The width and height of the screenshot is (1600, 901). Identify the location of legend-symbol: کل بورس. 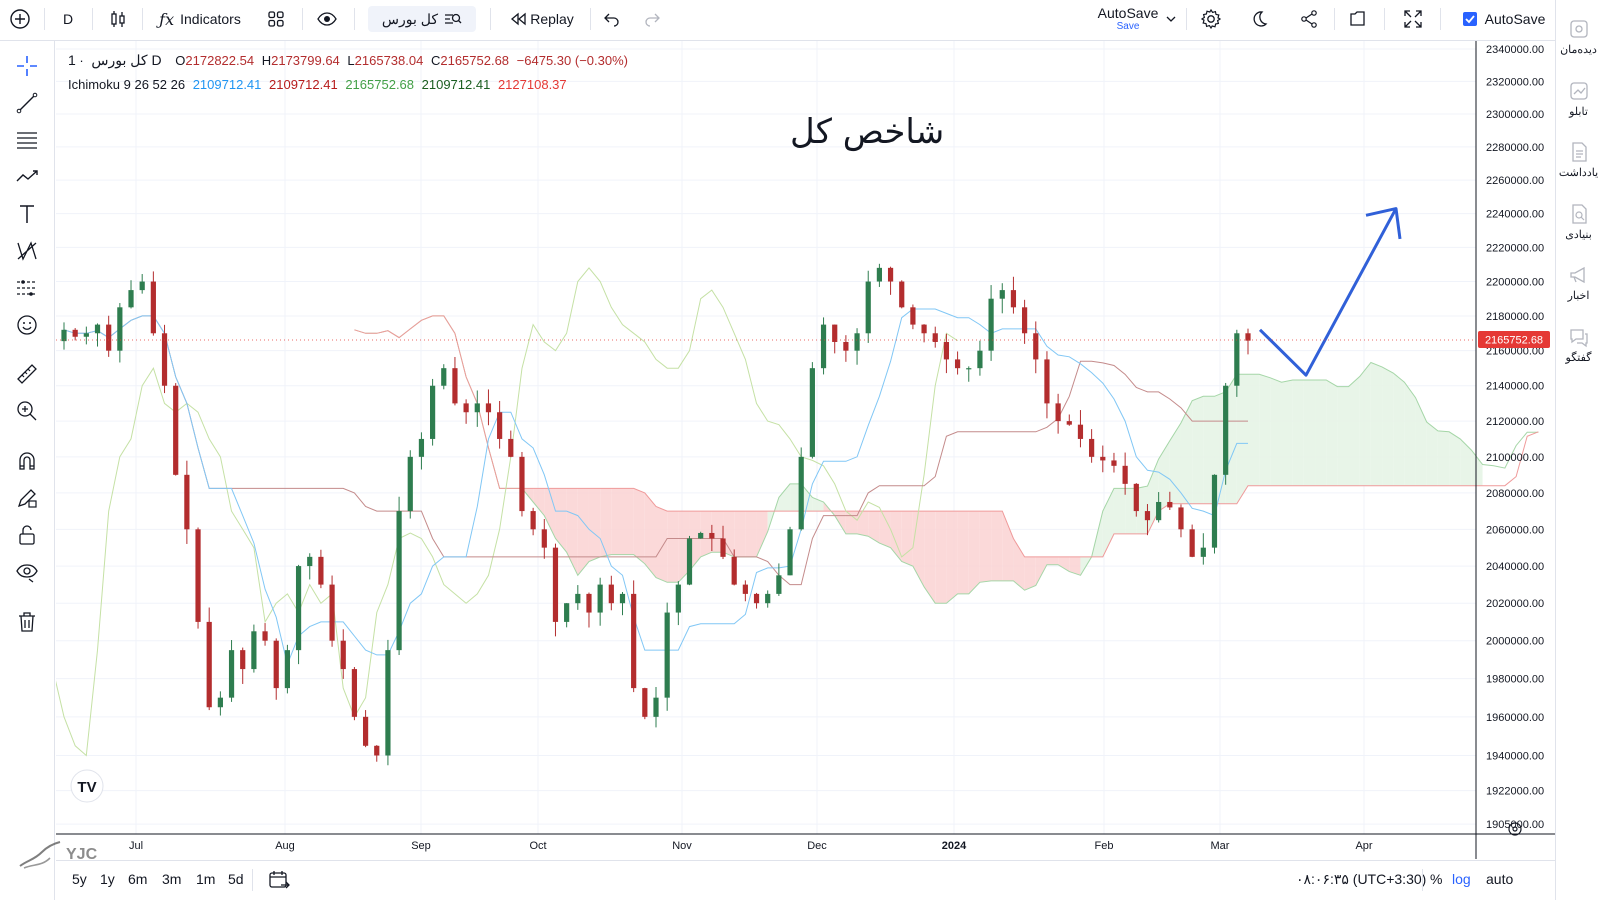
(119, 60).